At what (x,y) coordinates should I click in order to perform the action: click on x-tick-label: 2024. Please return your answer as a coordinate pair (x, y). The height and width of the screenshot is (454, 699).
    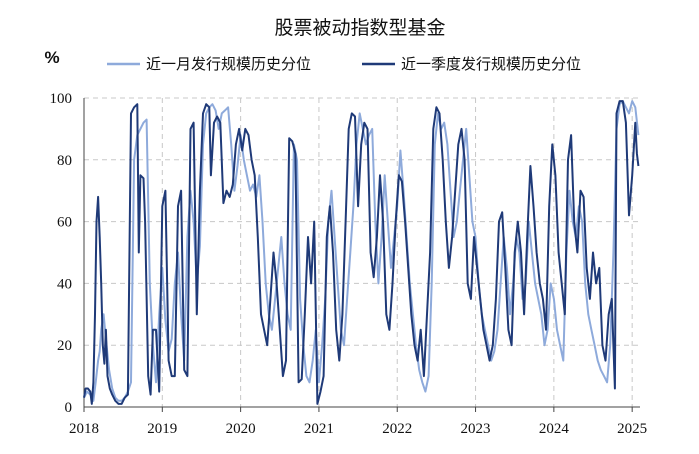
    Looking at the image, I should click on (554, 429).